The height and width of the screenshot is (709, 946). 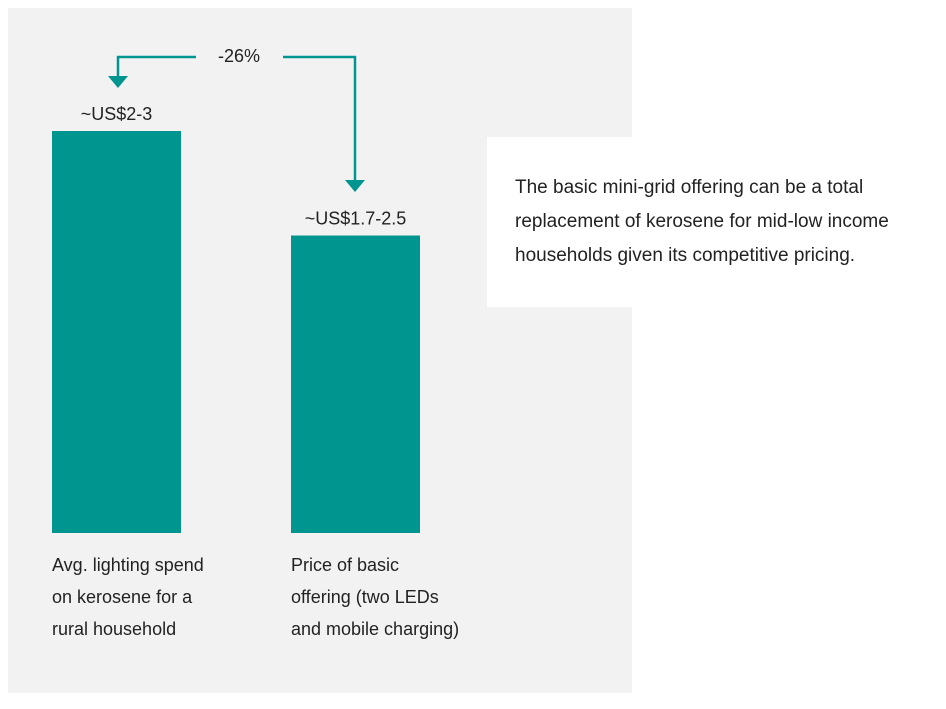 I want to click on arrow-right, so click(x=320, y=118).